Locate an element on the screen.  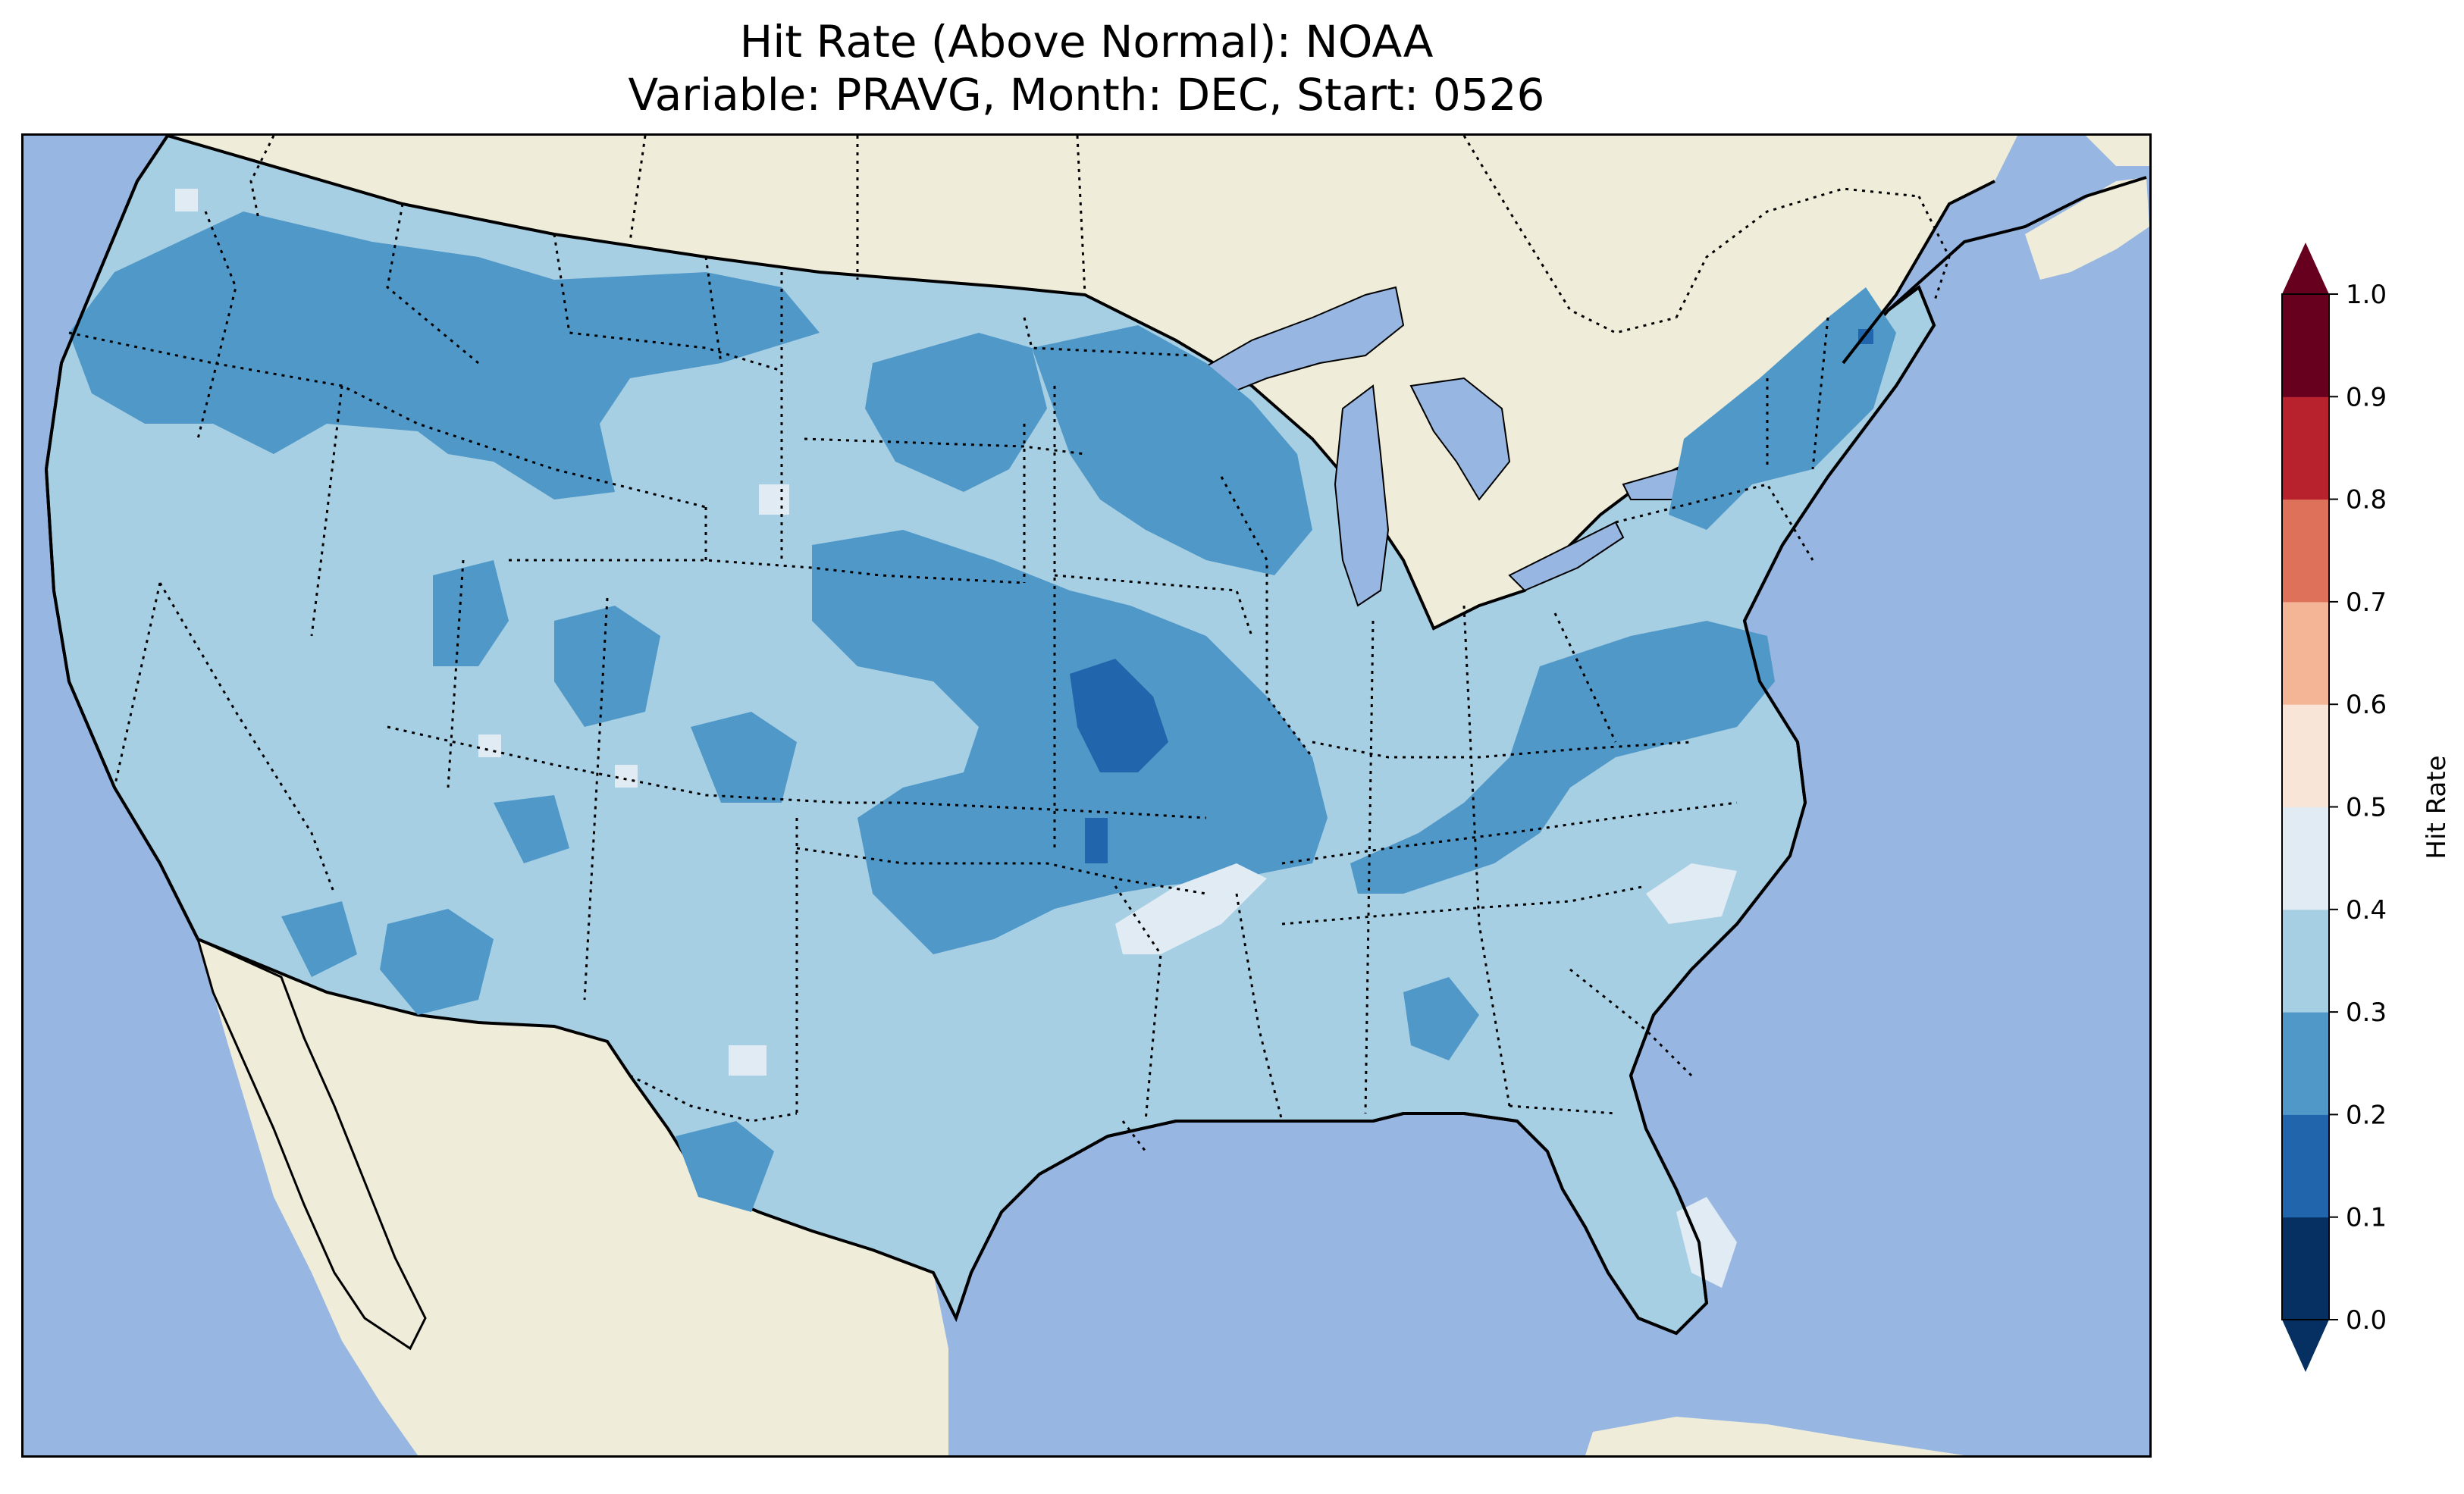
hit-rate-0.1-0.2-regions is located at coordinates (1471, 596).